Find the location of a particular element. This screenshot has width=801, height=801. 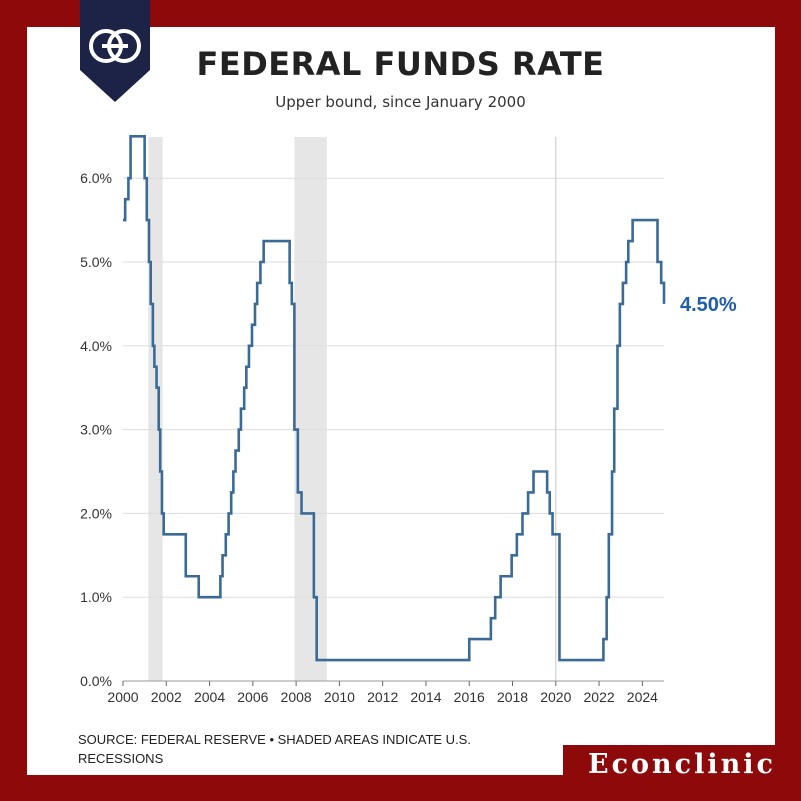

x-tick-label: 2010 is located at coordinates (339, 697).